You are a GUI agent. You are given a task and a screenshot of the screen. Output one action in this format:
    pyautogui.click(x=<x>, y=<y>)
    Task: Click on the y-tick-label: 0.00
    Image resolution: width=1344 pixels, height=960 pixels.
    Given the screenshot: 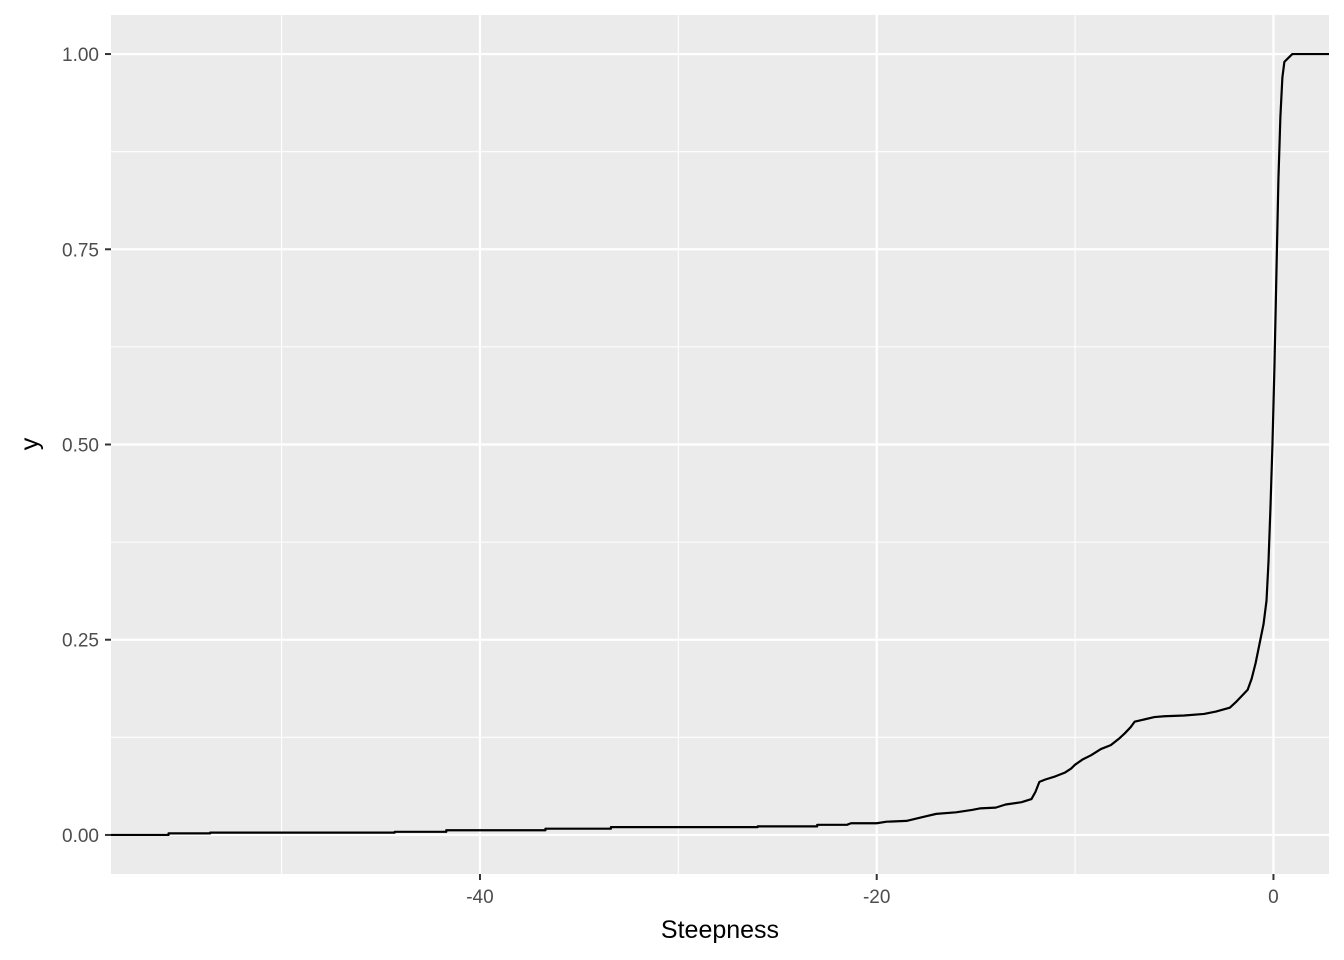 What is the action you would take?
    pyautogui.click(x=80, y=836)
    